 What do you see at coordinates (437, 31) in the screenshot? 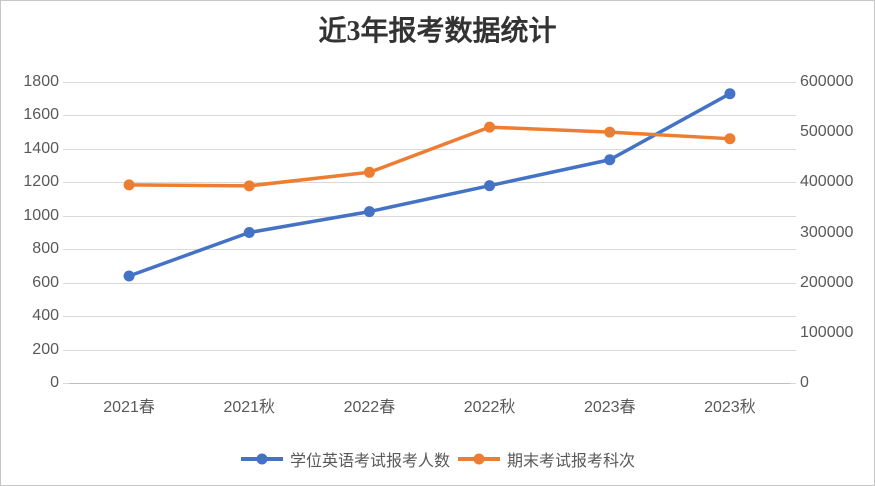
I see `chart-title: 近3年报考数据统计` at bounding box center [437, 31].